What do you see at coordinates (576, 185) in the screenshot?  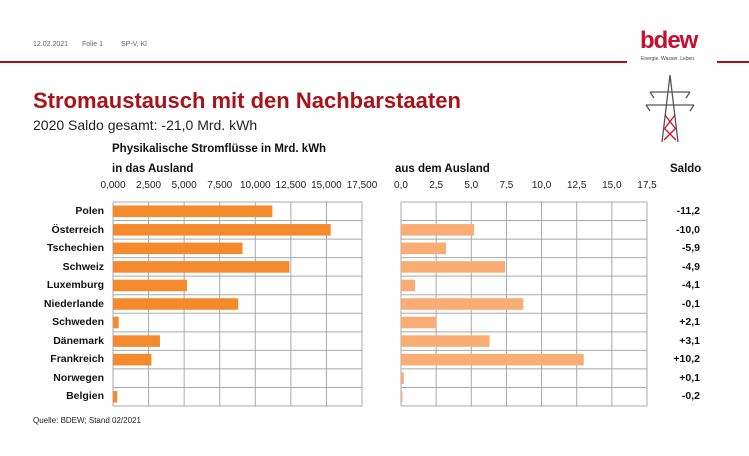 I see `x-tick-label: 12,5` at bounding box center [576, 185].